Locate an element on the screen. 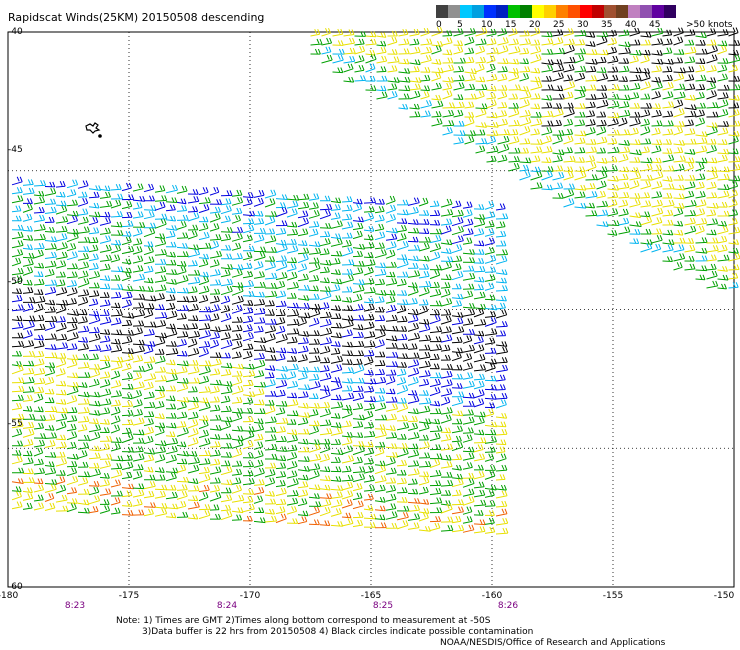 The height and width of the screenshot is (650, 740). lon-label-1: -180 is located at coordinates (9, 596).